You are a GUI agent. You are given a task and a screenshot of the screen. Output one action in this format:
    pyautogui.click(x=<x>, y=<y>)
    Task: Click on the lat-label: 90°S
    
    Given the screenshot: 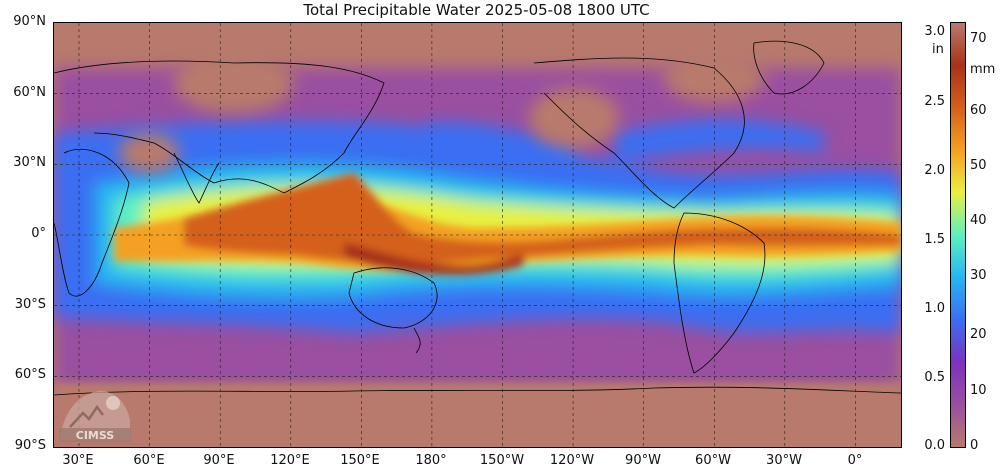 What is the action you would take?
    pyautogui.click(x=30, y=445)
    